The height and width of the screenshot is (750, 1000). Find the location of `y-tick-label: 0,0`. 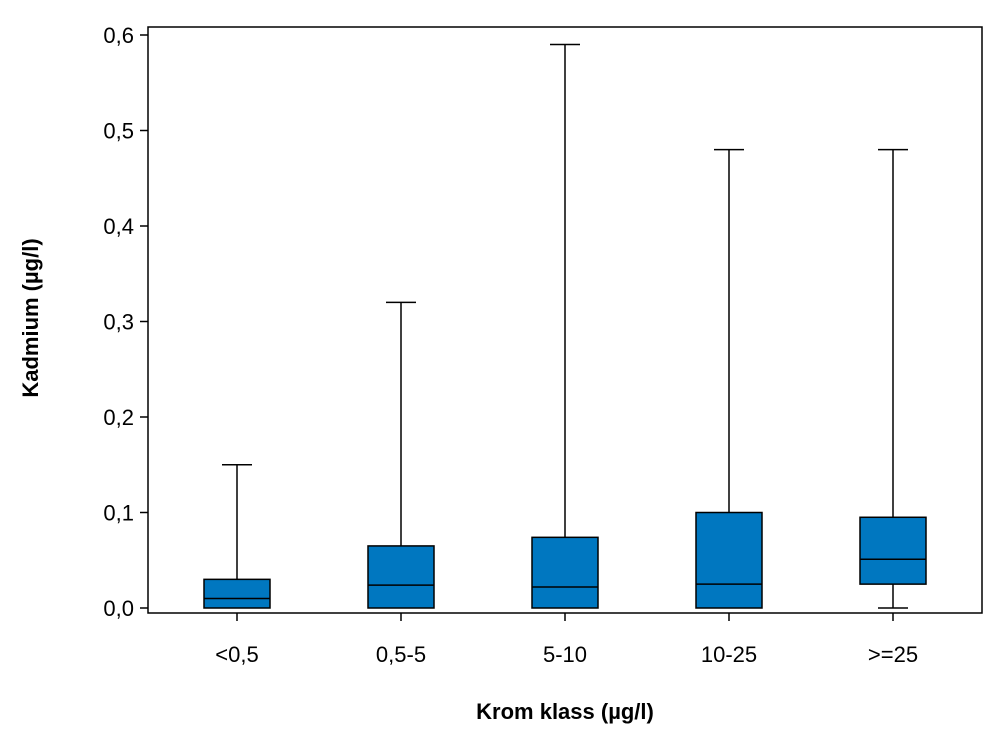

y-tick-label: 0,0 is located at coordinates (118, 608).